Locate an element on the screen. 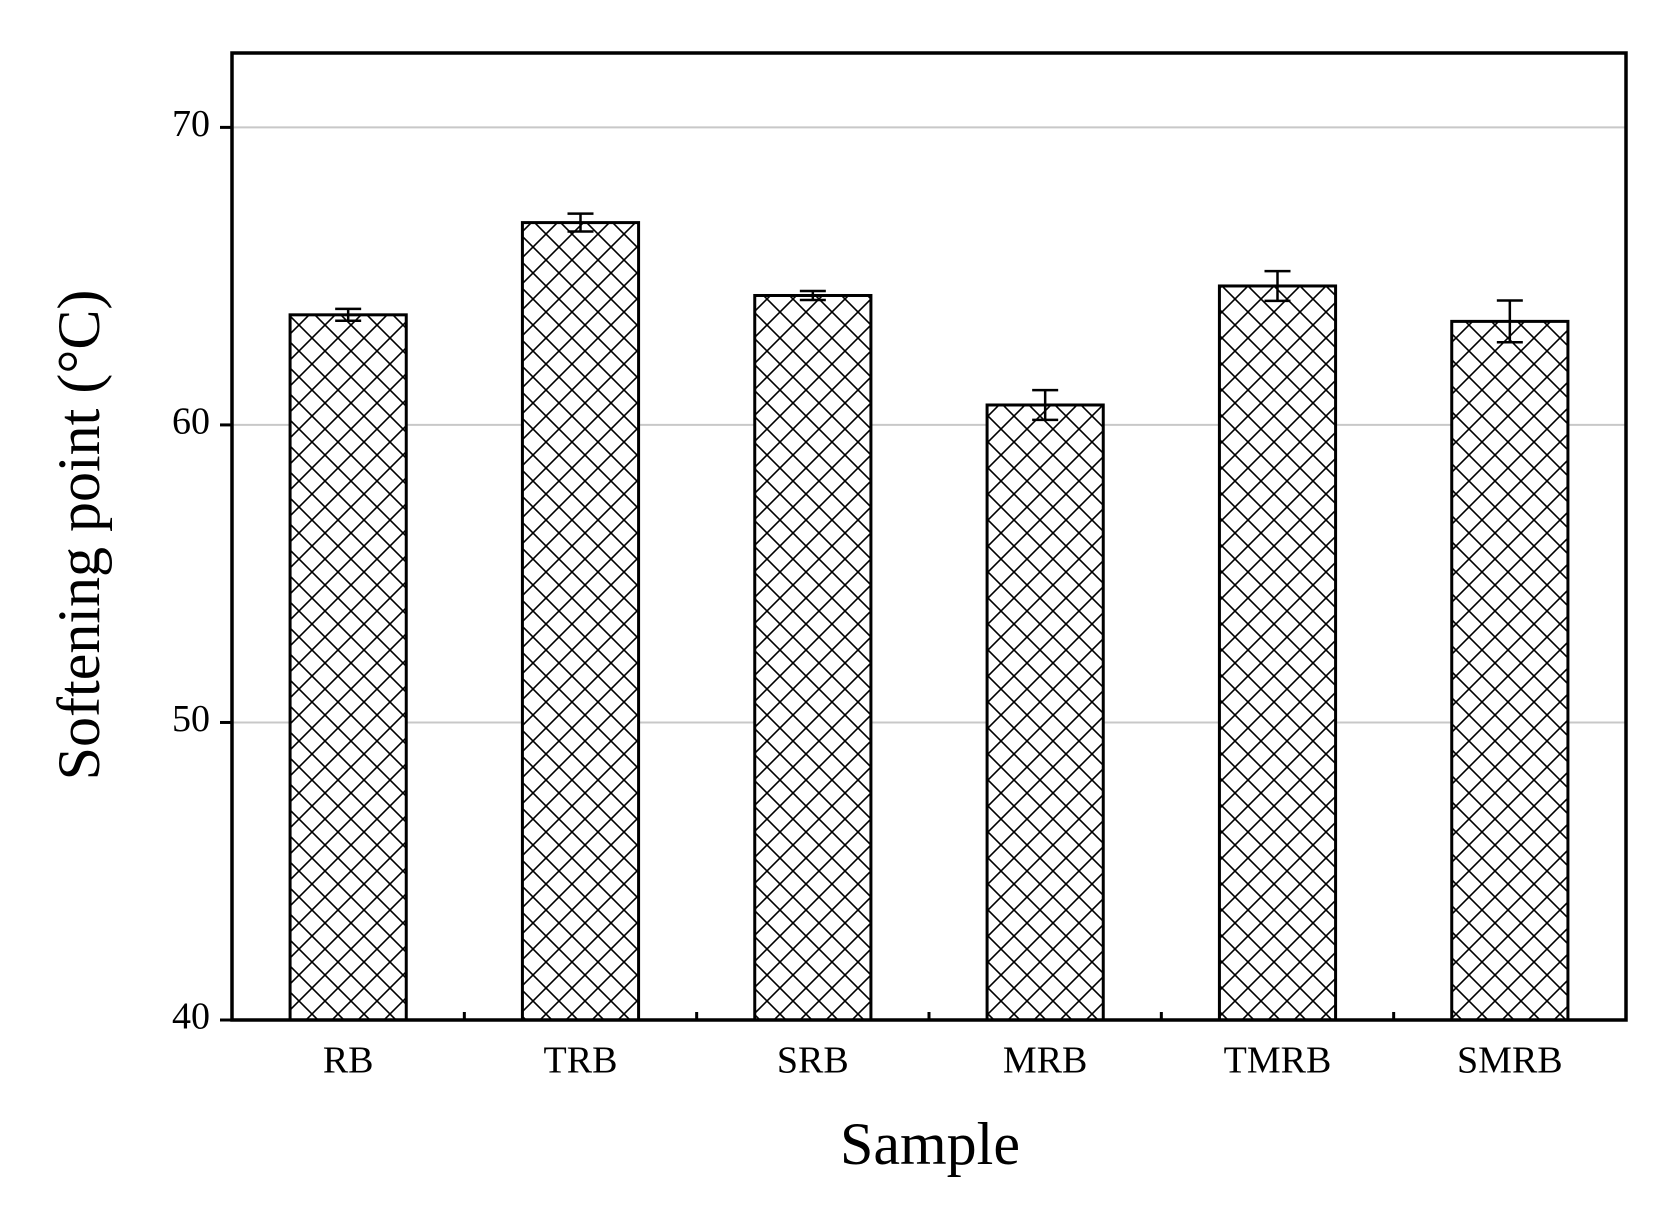 Image resolution: width=1669 pixels, height=1209 pixels. x-tick-label: MRB is located at coordinates (1045, 1061).